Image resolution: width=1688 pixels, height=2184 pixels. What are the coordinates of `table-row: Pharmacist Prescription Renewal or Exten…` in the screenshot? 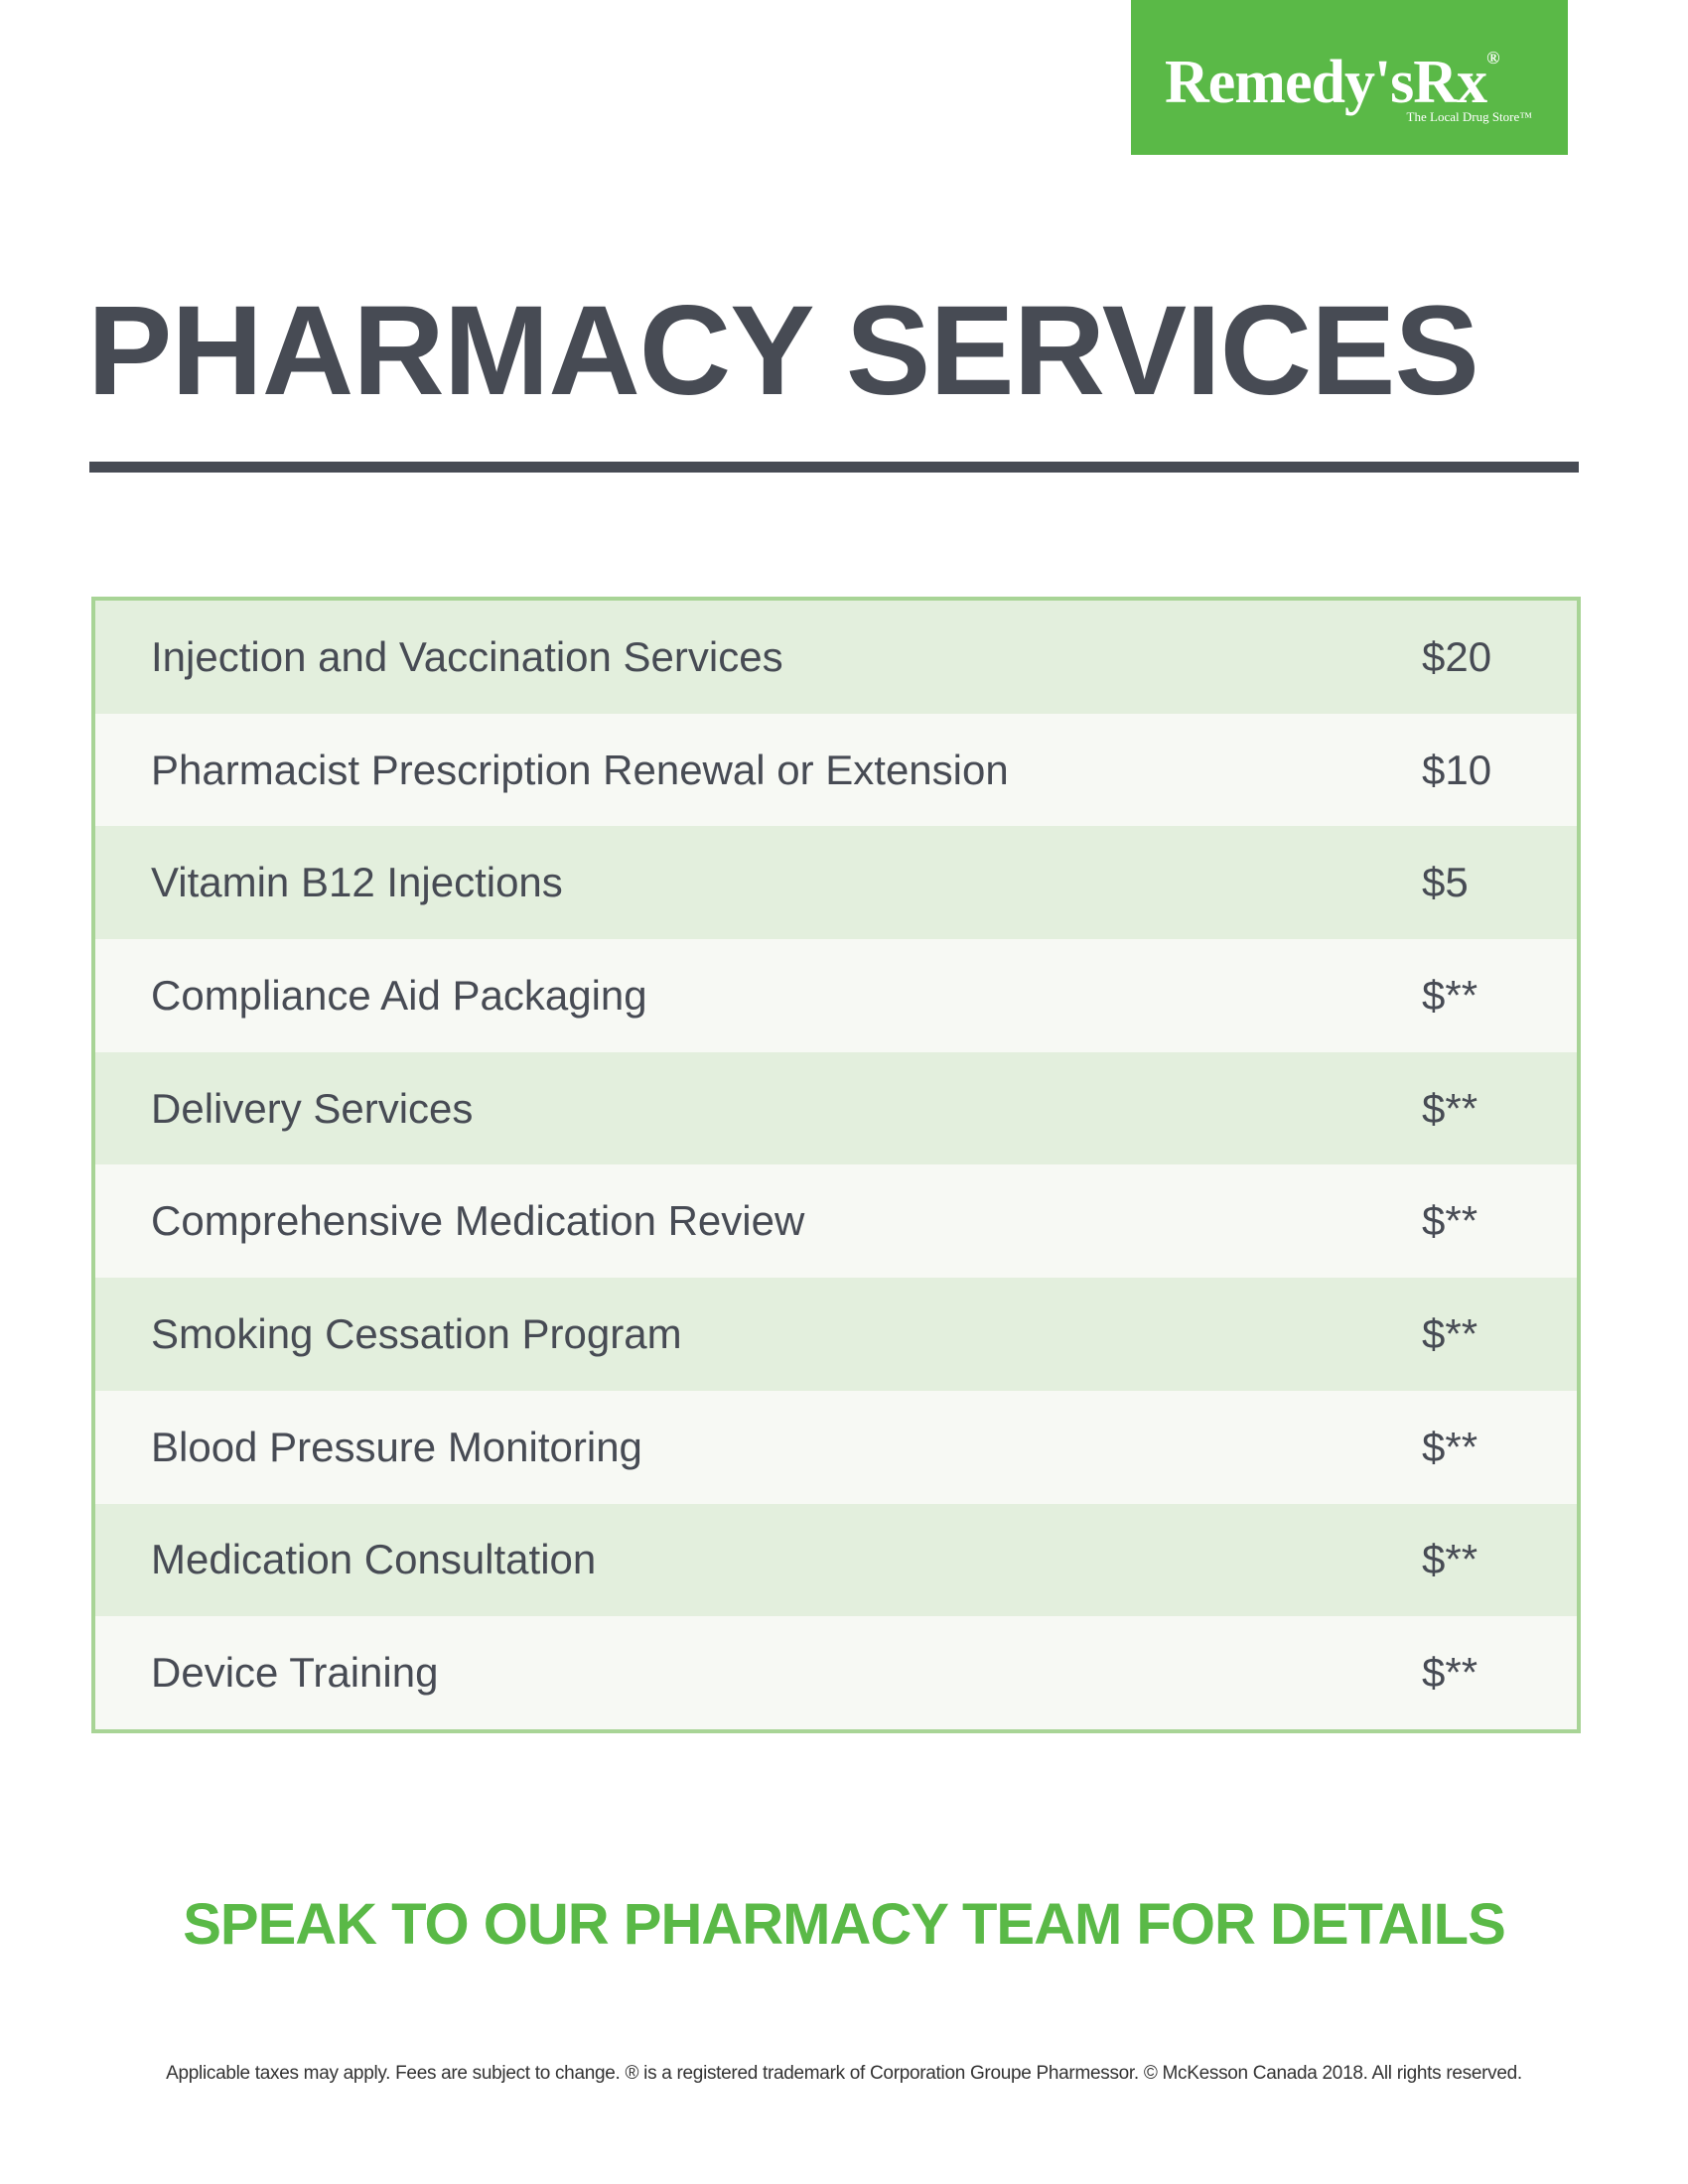 It's located at (836, 770).